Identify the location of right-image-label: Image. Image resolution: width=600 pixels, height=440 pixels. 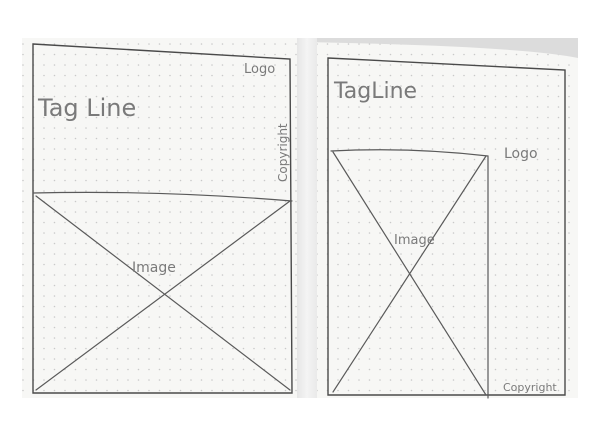
(414, 240).